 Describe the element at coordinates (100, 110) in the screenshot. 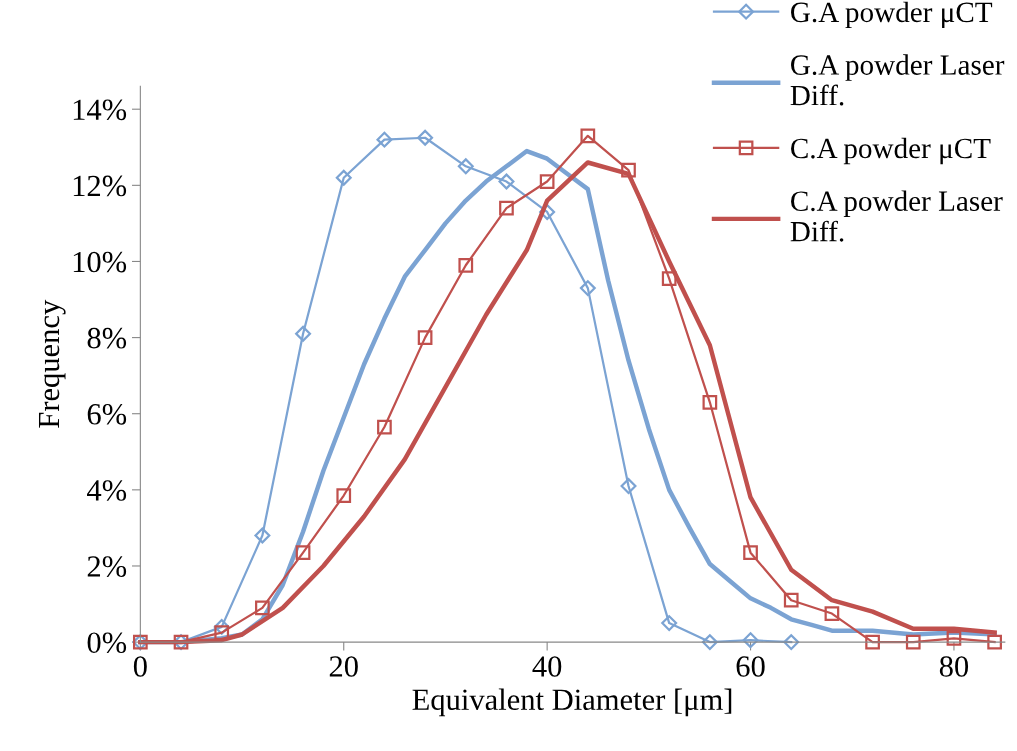

I see `y-tick-label: 14%` at that location.